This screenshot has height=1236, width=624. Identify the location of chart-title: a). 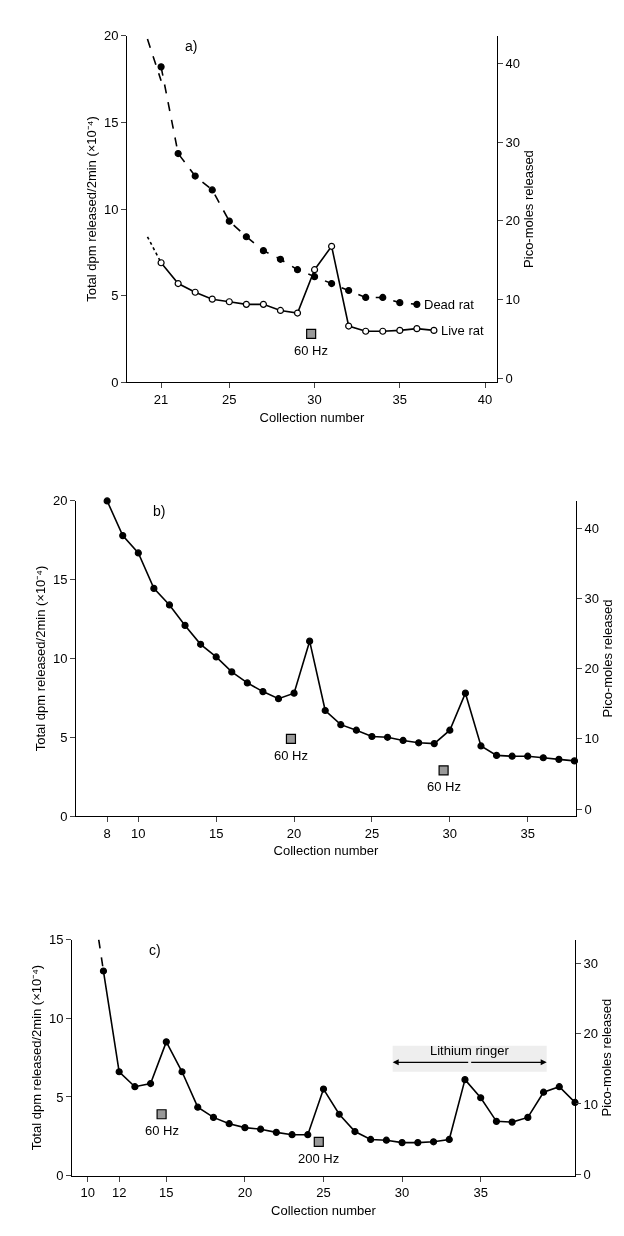
(191, 46).